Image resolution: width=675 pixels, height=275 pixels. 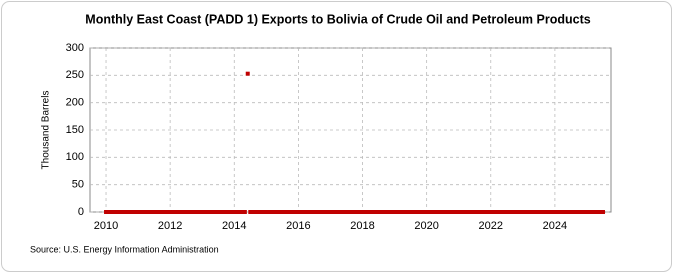 What do you see at coordinates (555, 226) in the screenshot?
I see `x-tick-label: 2024` at bounding box center [555, 226].